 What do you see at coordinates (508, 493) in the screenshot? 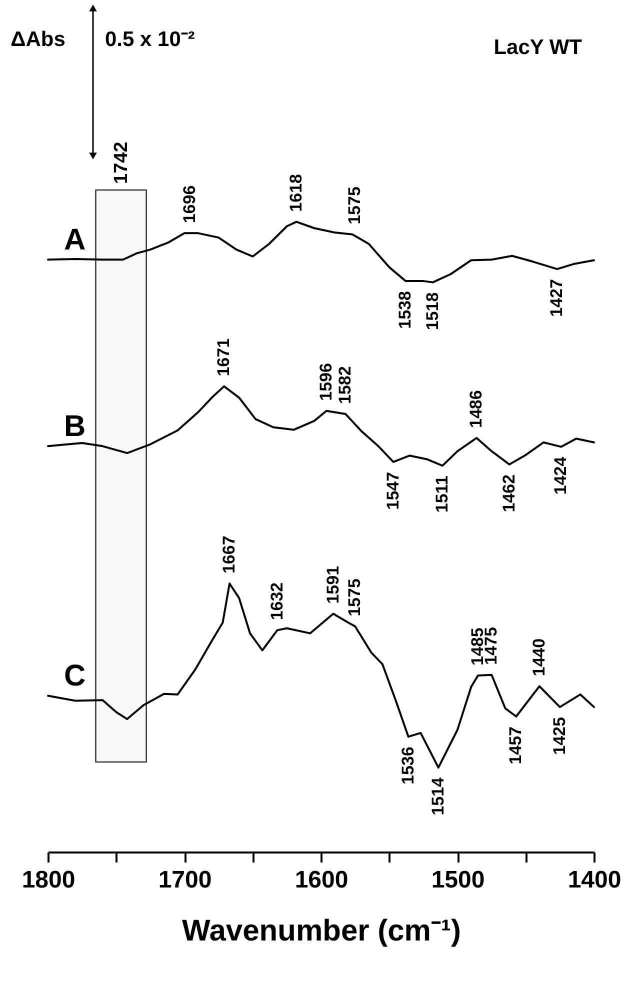
I see `annotation: 1462` at bounding box center [508, 493].